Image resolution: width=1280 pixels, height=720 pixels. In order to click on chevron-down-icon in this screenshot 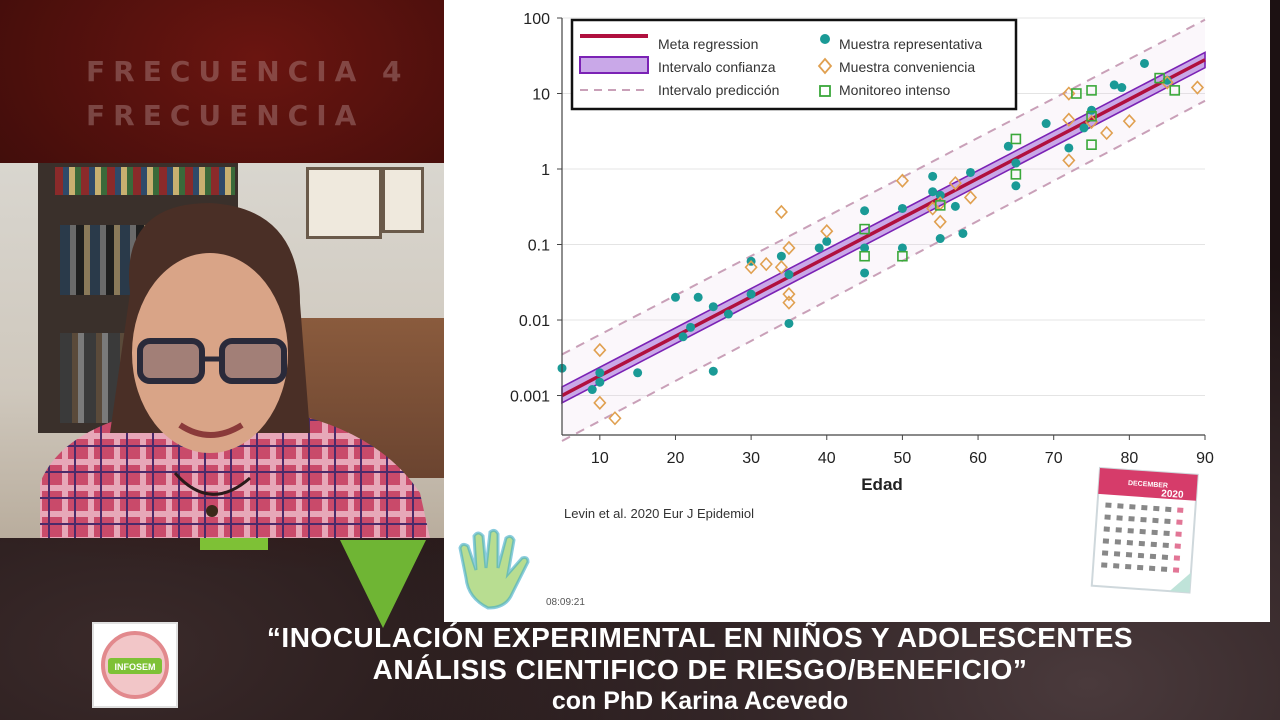, I will do `click(383, 584)`.